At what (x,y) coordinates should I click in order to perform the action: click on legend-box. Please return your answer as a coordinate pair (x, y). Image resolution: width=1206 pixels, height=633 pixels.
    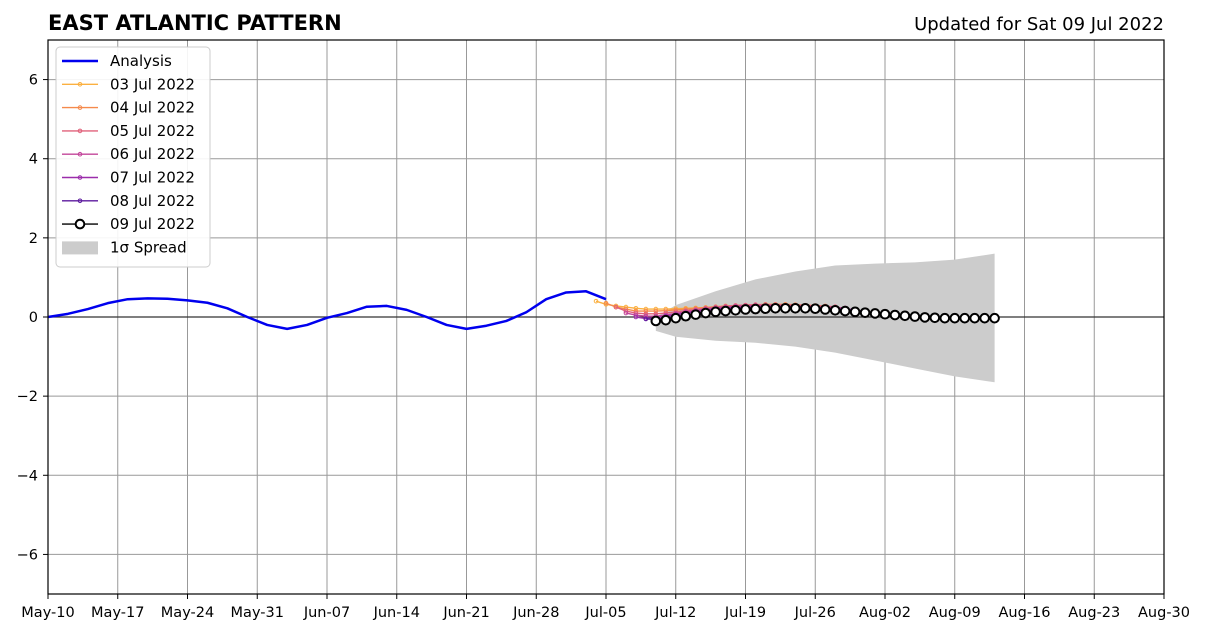
    Looking at the image, I should click on (133, 157).